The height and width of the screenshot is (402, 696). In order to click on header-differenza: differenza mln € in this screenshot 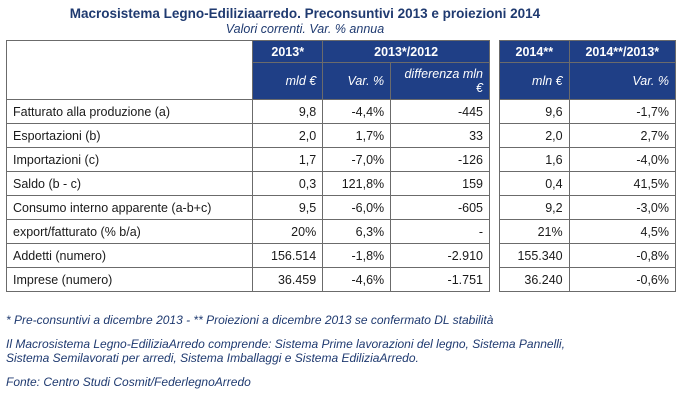, I will do `click(440, 81)`.